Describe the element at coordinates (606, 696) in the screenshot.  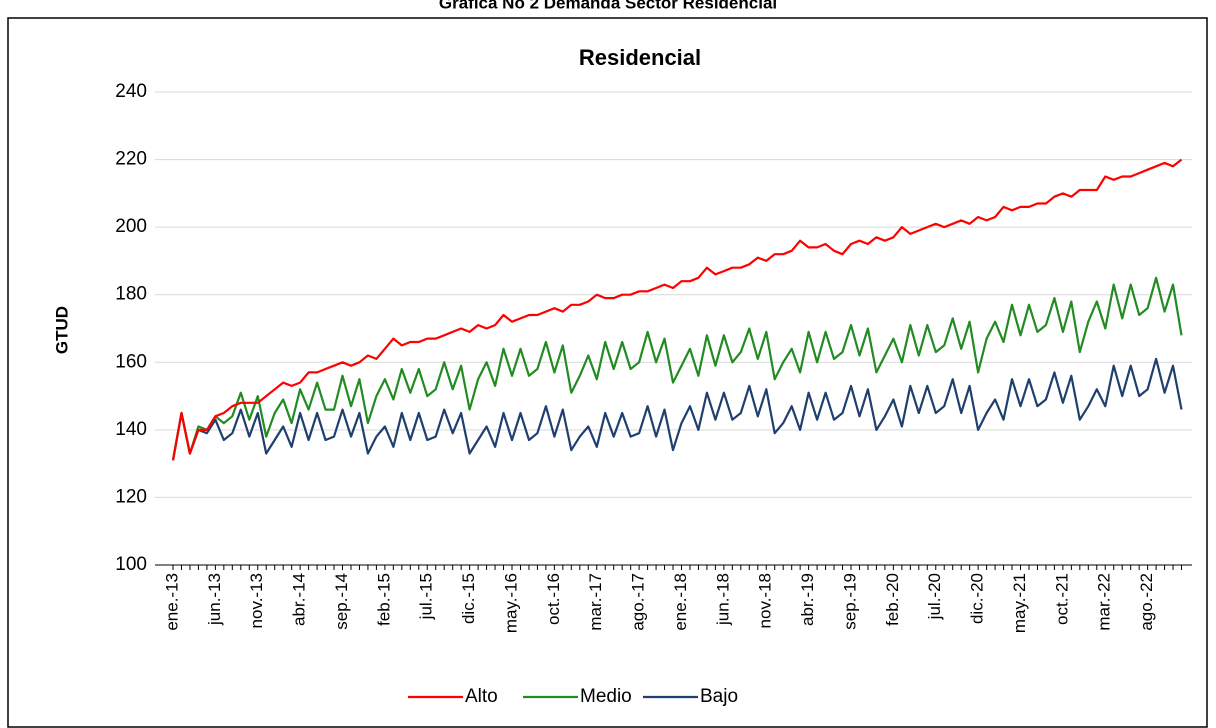
I see `legend-label: Medio` at that location.